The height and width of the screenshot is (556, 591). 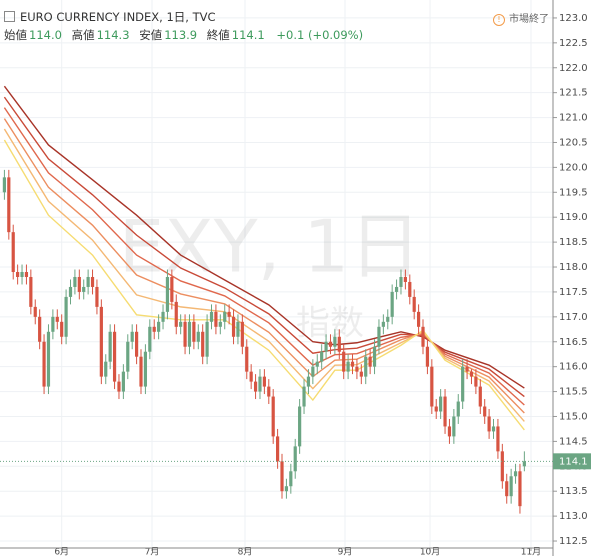 What do you see at coordinates (118, 17) in the screenshot?
I see `symbol-title: EURO CURRENCY INDEX, 1日, TVC` at bounding box center [118, 17].